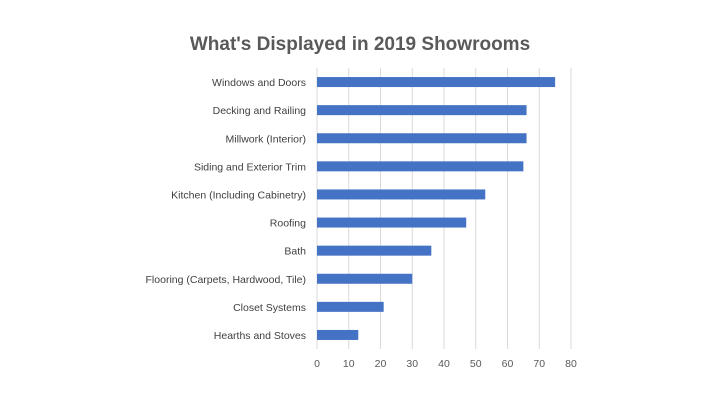 The width and height of the screenshot is (720, 405). Describe the element at coordinates (381, 364) in the screenshot. I see `x-tick-label: 20` at that location.